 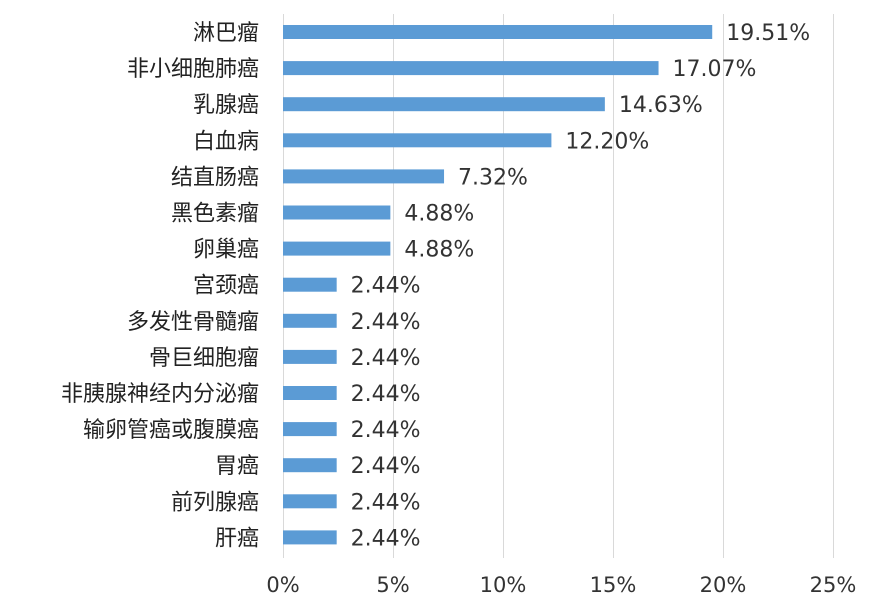 I want to click on category-label: 胃癌, so click(x=237, y=466).